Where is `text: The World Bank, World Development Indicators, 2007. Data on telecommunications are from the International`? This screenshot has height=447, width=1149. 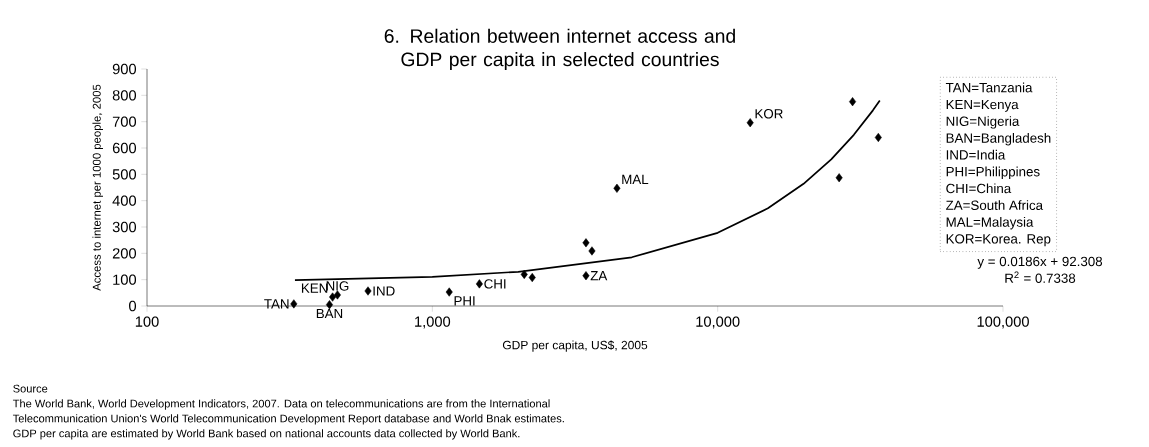 text: The World Bank, World Development Indicators, 2007. Data on telecommunications are from the International is located at coordinates (281, 404).